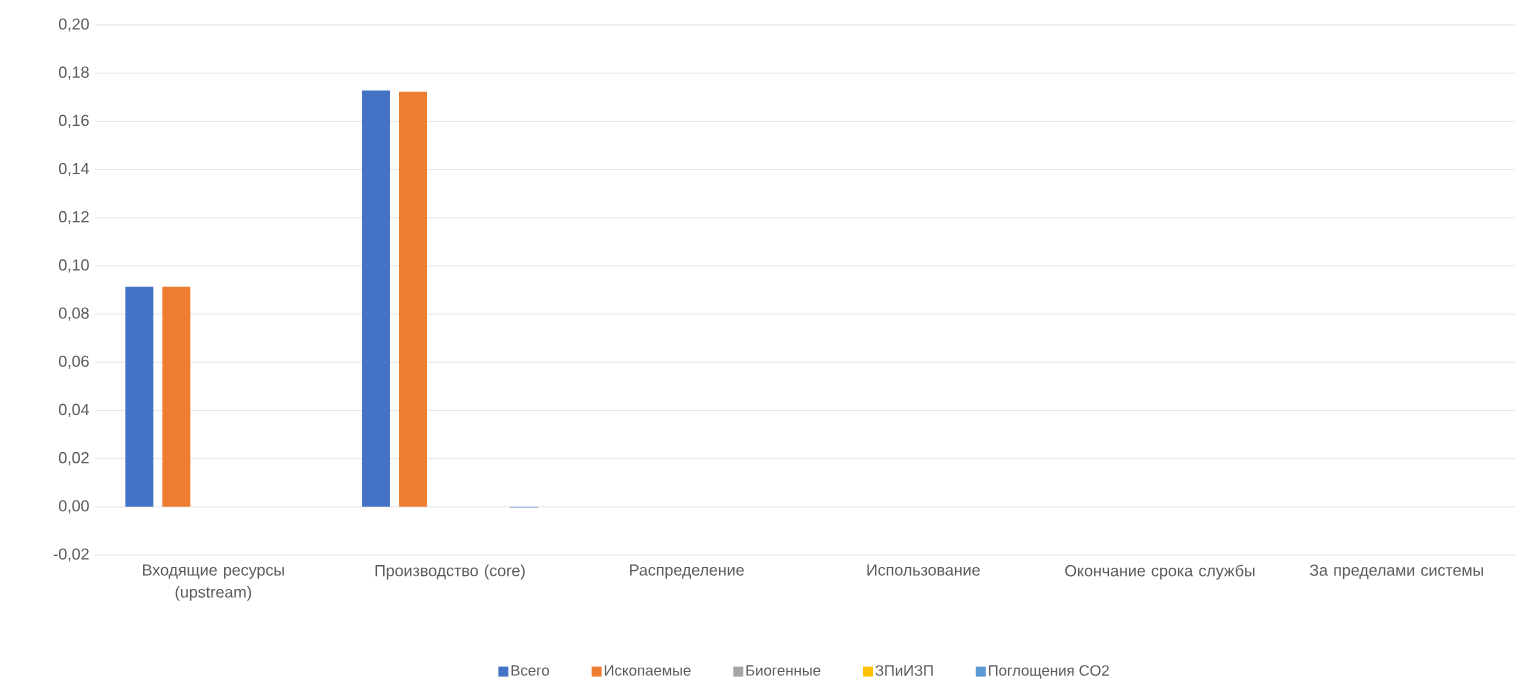 This screenshot has width=1516, height=699. What do you see at coordinates (647, 670) in the screenshot?
I see `legend-label: Ископаемые` at bounding box center [647, 670].